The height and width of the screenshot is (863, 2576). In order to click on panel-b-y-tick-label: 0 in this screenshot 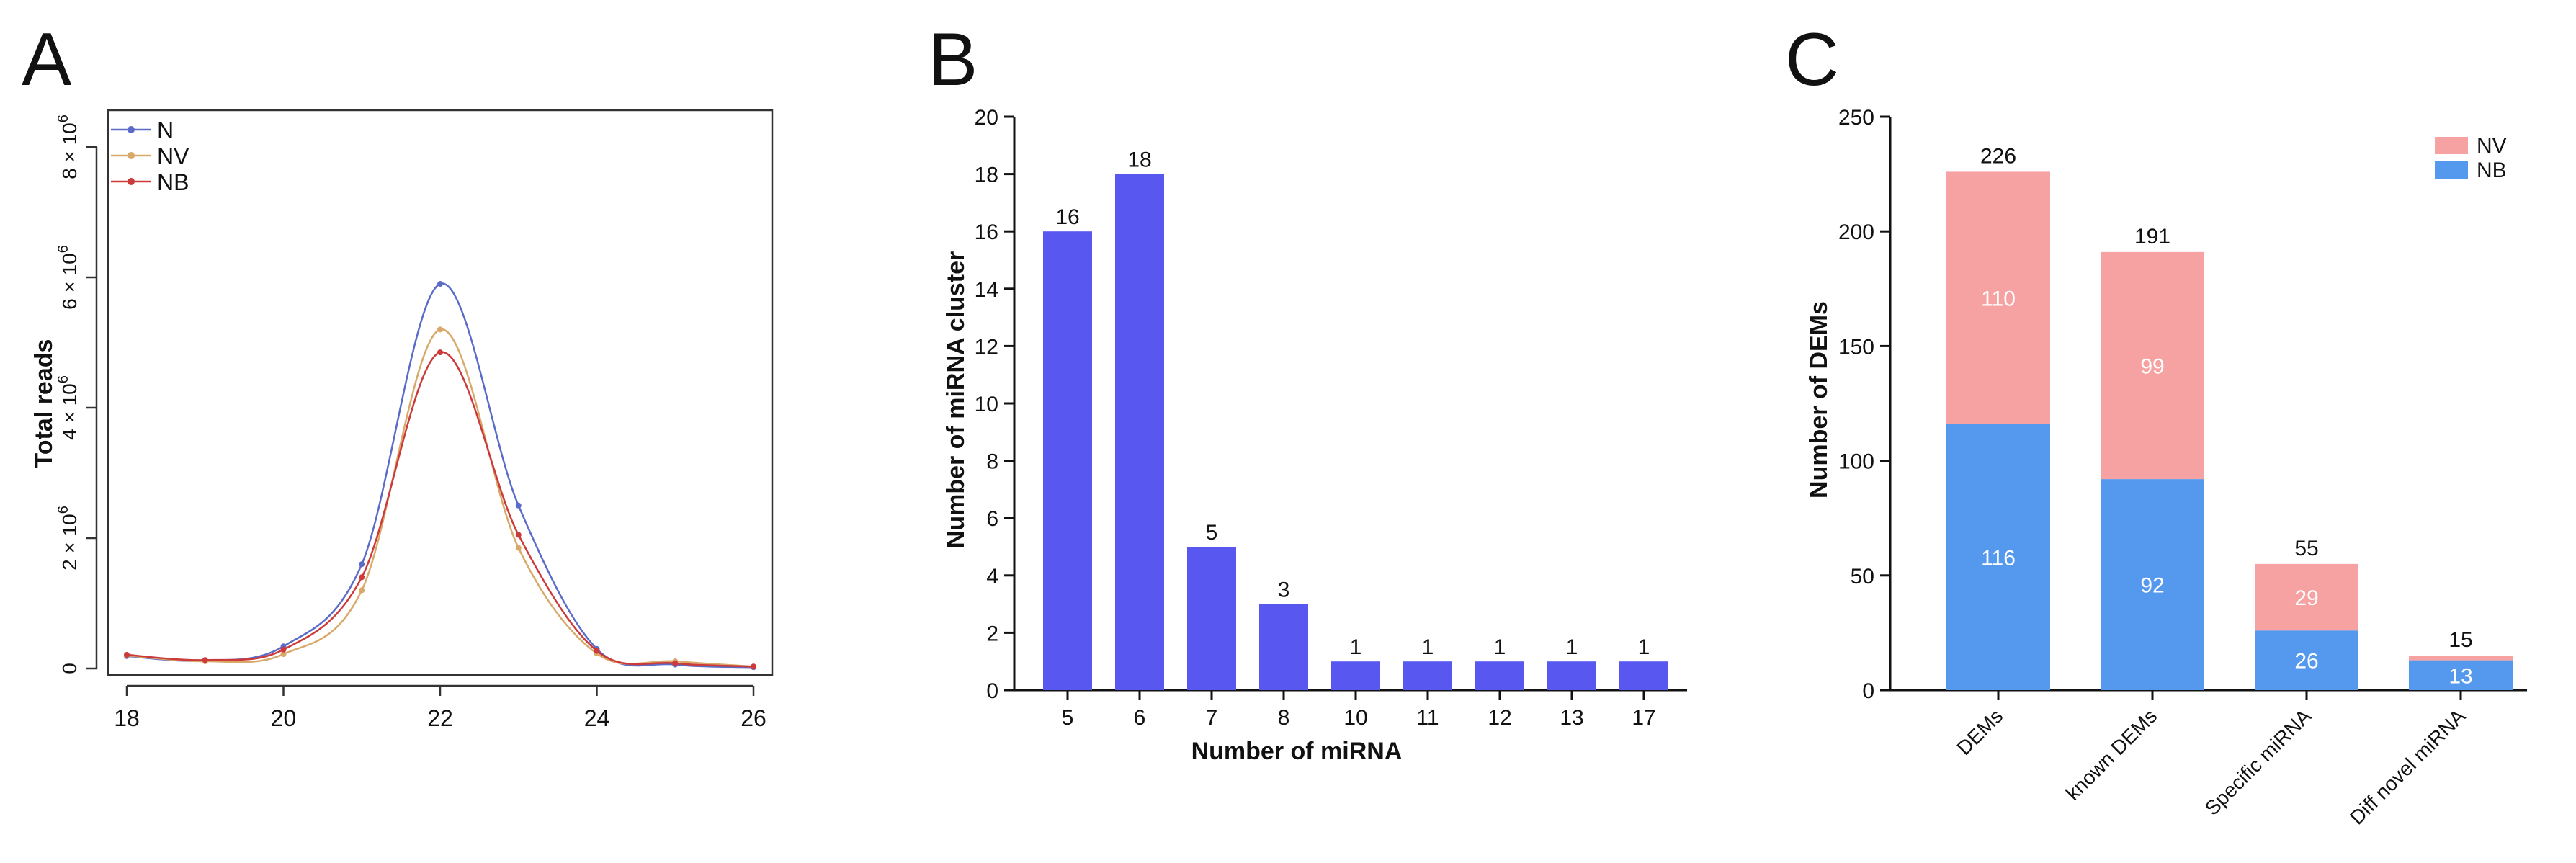, I will do `click(992, 691)`.